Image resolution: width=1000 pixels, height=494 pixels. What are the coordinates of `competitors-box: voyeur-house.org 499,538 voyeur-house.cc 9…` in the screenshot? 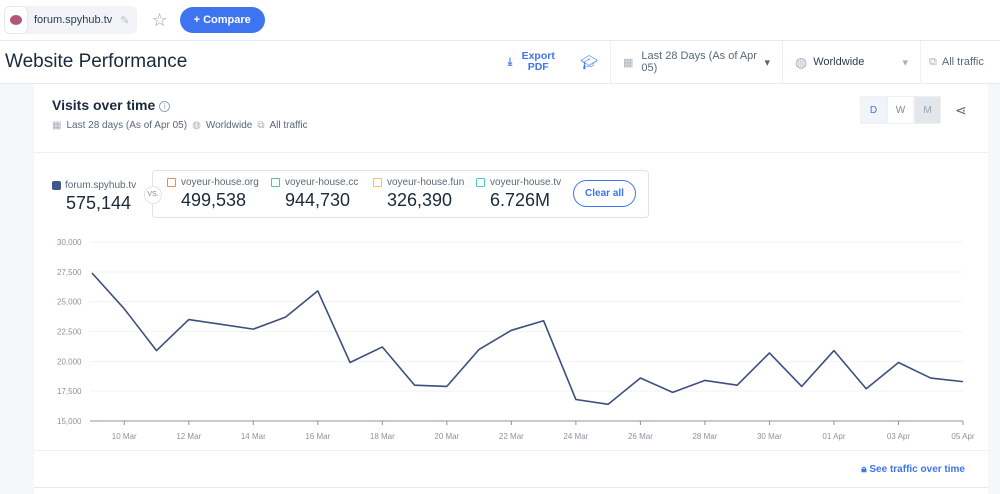 It's located at (400, 194).